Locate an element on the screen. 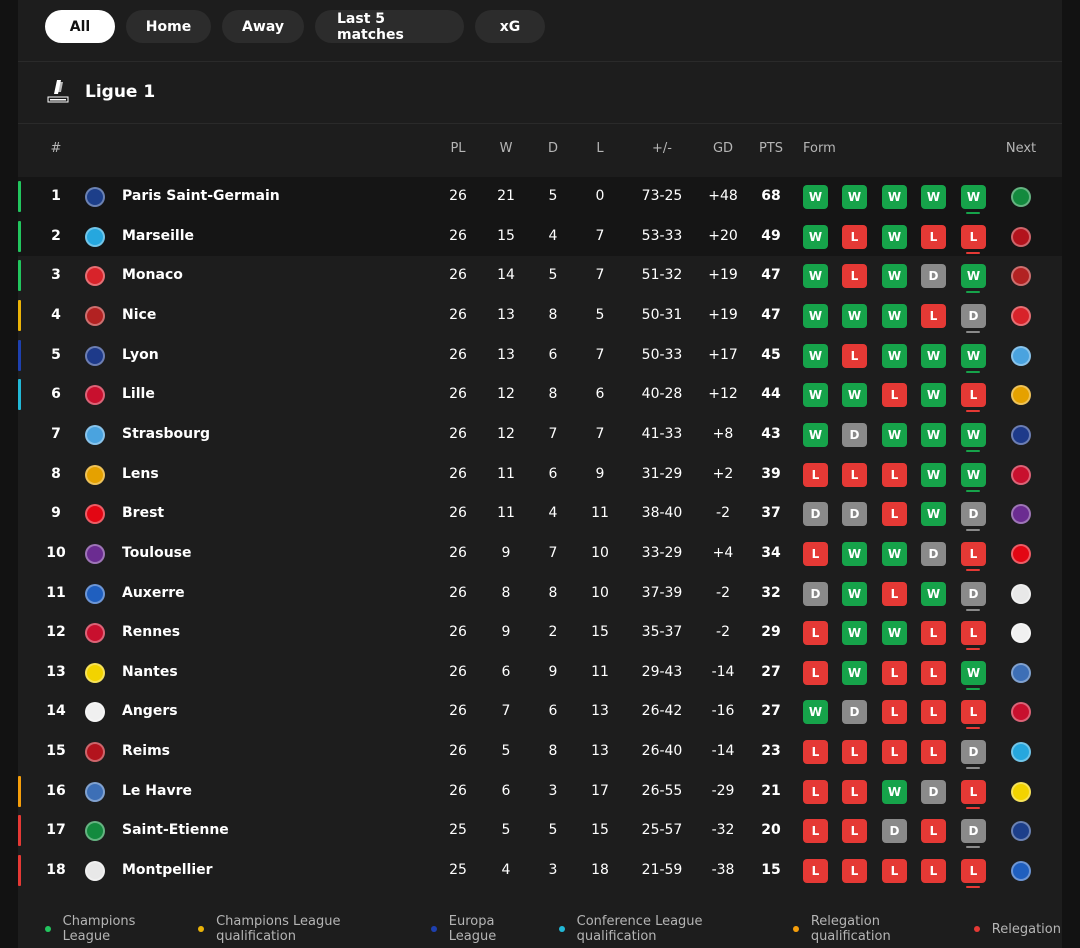 The image size is (1080, 948). table-row: 9 Brest 26 11 4 11 38-40 -2 37 D D L W D is located at coordinates (540, 514).